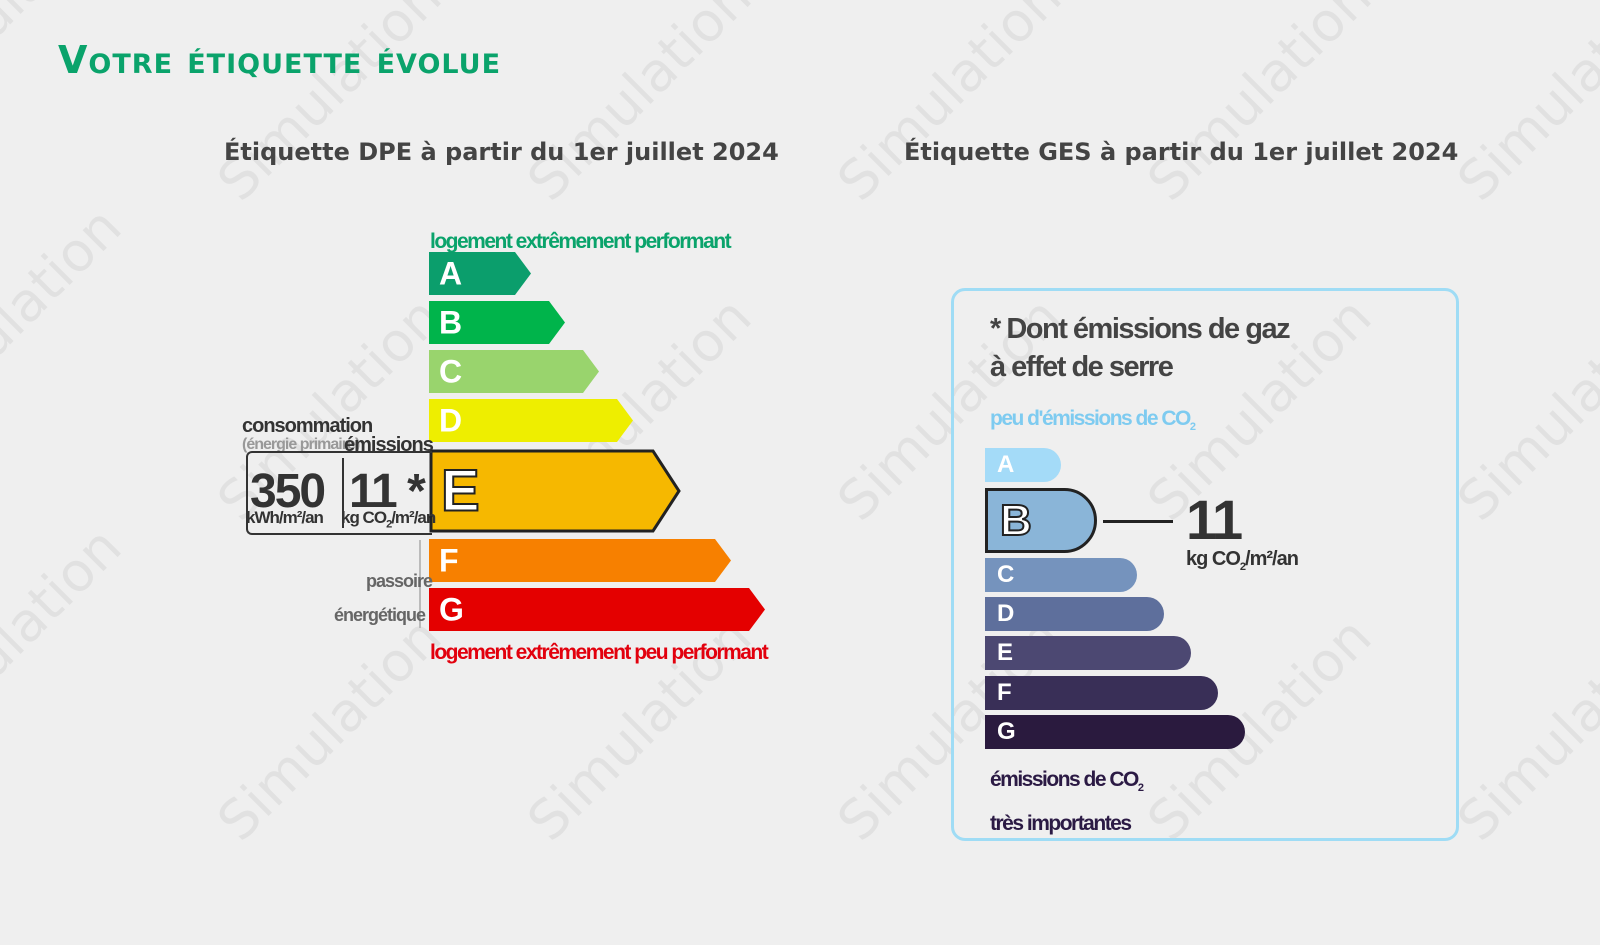 This screenshot has width=1600, height=945. Describe the element at coordinates (451, 420) in the screenshot. I see `dpe-class-letter: D` at that location.